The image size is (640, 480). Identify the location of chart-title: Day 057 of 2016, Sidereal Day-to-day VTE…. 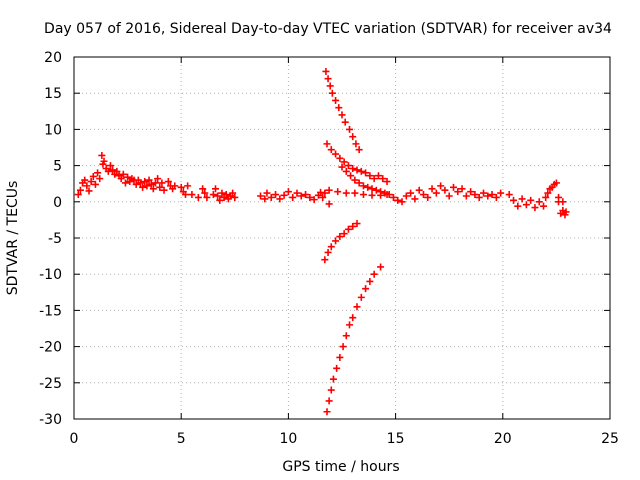
(328, 29).